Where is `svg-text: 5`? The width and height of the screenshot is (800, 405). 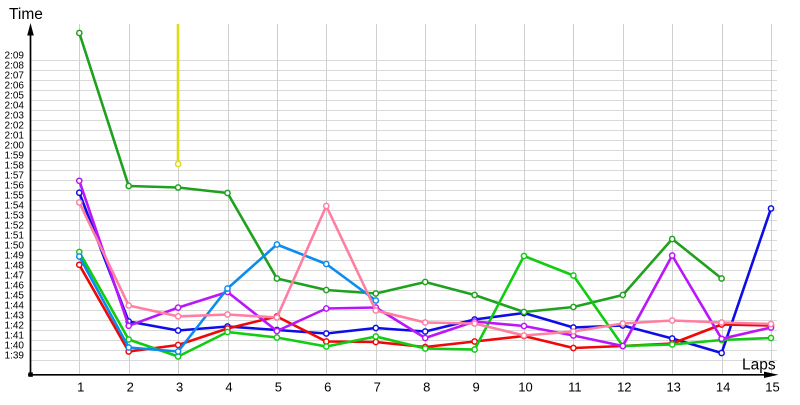
svg-text: 5 is located at coordinates (278, 387).